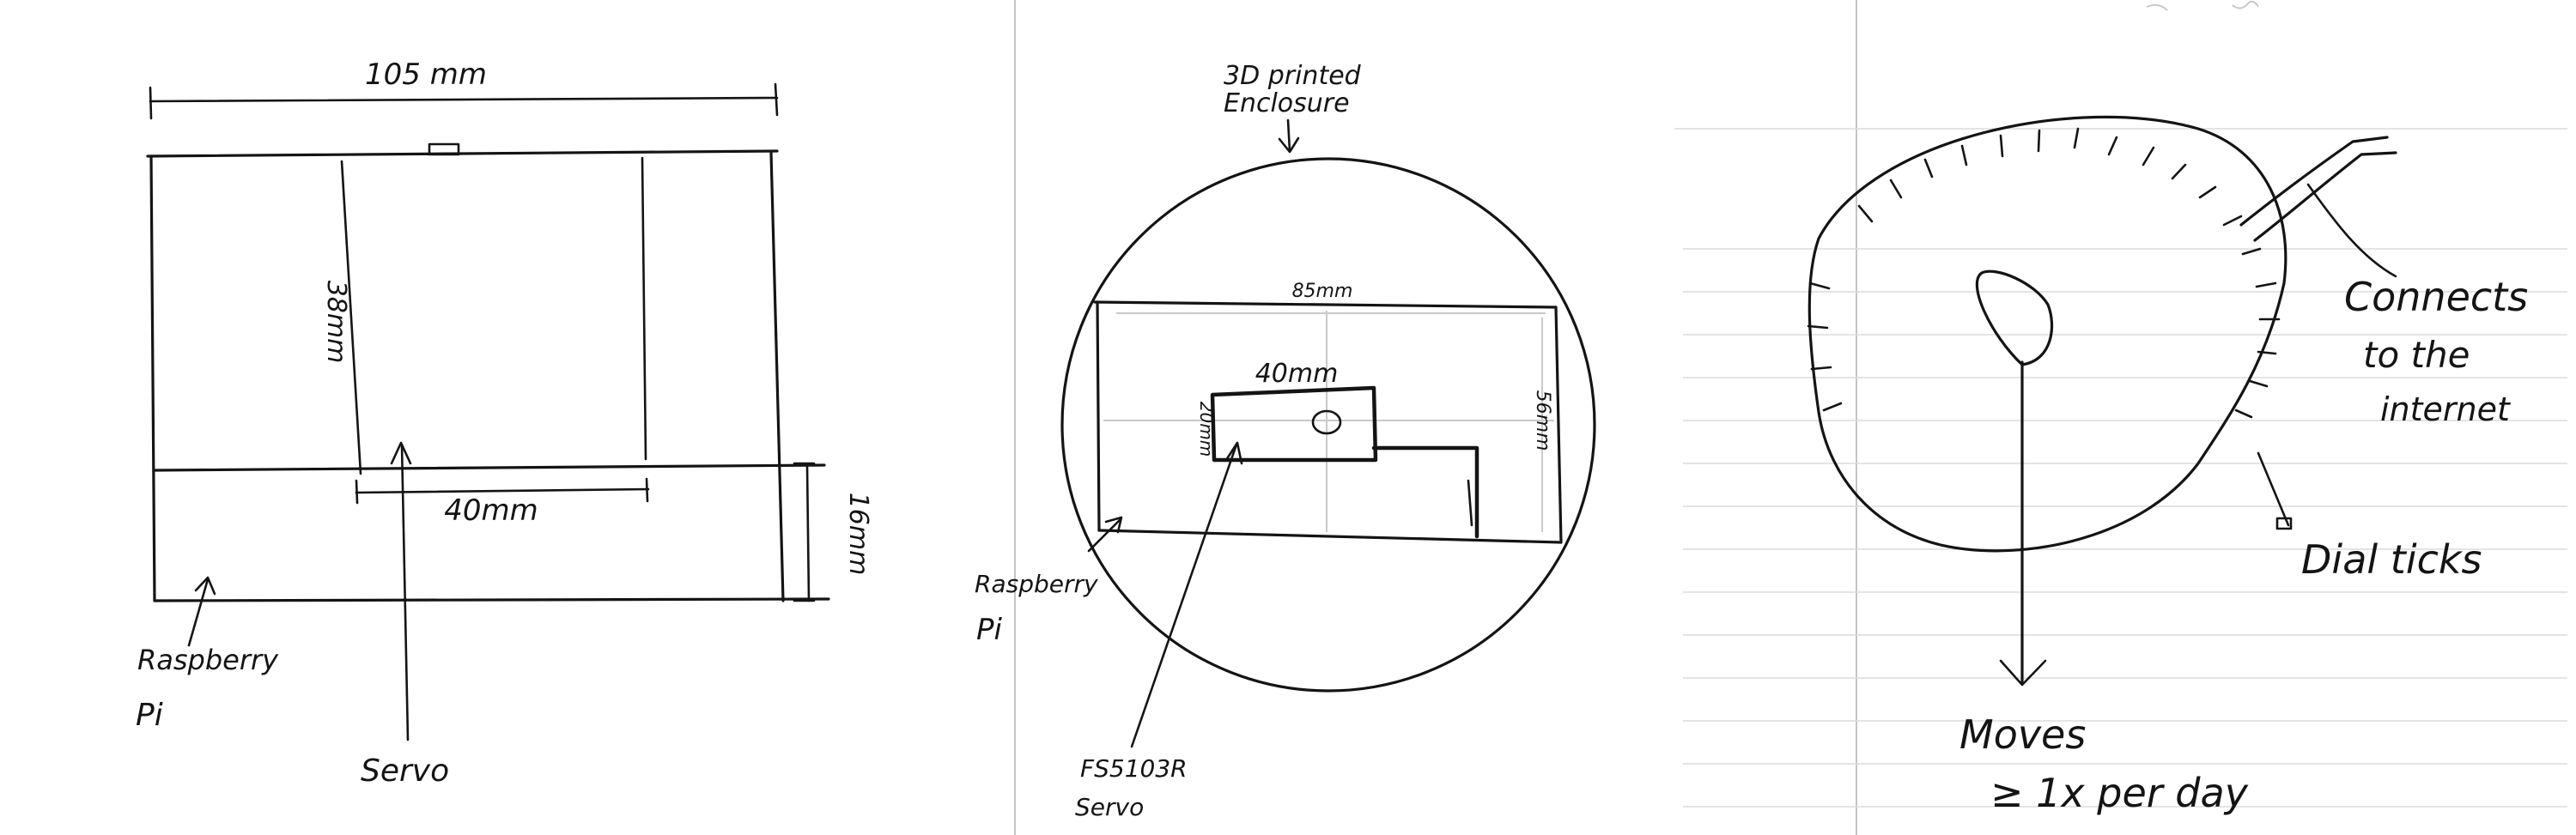  Describe the element at coordinates (1287, 103) in the screenshot. I see `enclosure-label-line2: Enclosure` at that location.